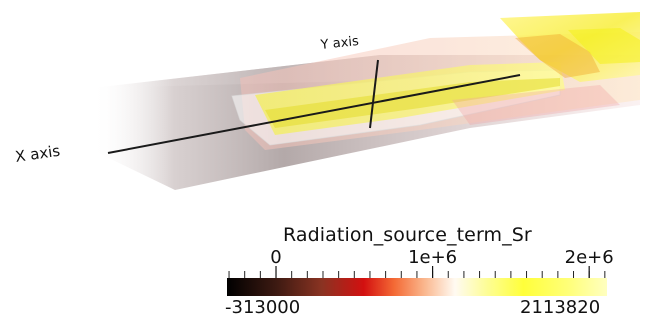  What do you see at coordinates (407, 235) in the screenshot?
I see `scalar-bar-title: Radiation_source_term_Sr` at bounding box center [407, 235].